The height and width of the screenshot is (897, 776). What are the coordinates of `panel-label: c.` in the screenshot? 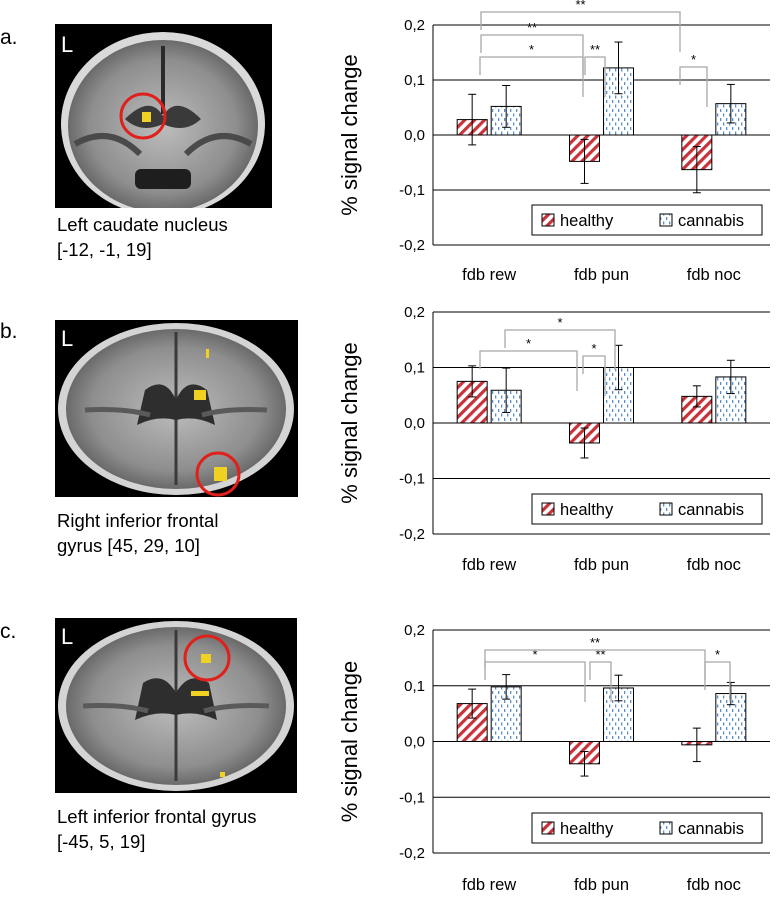 It's located at (8, 631).